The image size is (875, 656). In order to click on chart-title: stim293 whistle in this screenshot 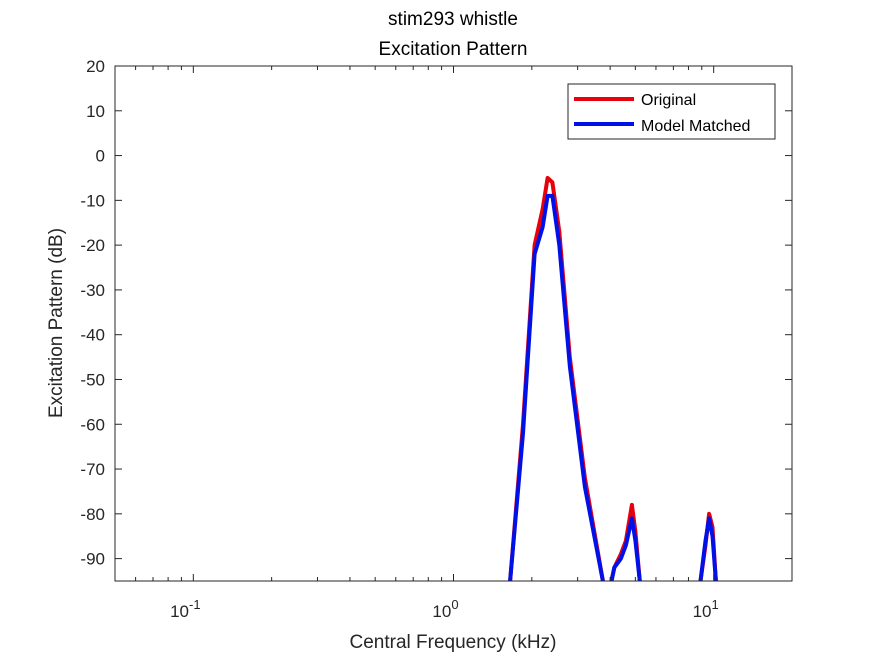, I will do `click(453, 19)`.